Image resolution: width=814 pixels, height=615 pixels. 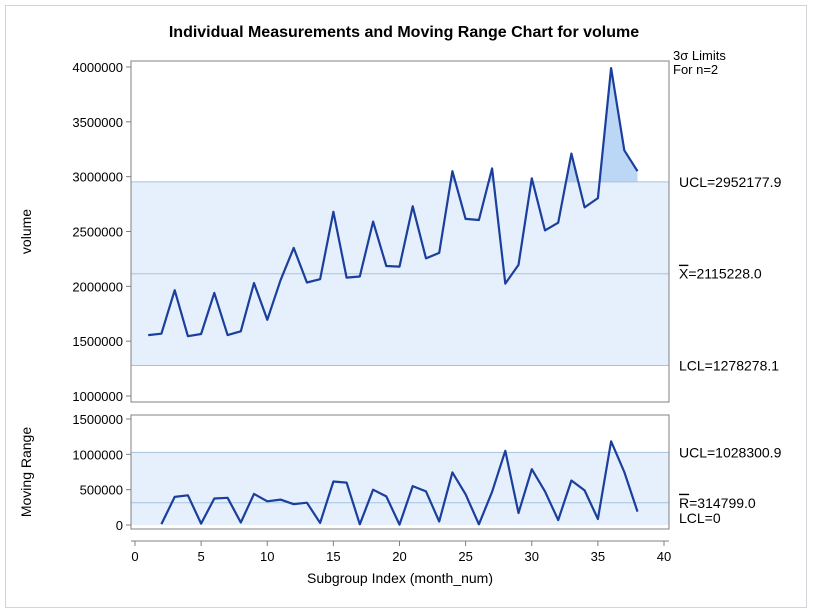 What do you see at coordinates (97, 396) in the screenshot?
I see `ind-y-tick-label: 1000000` at bounding box center [97, 396].